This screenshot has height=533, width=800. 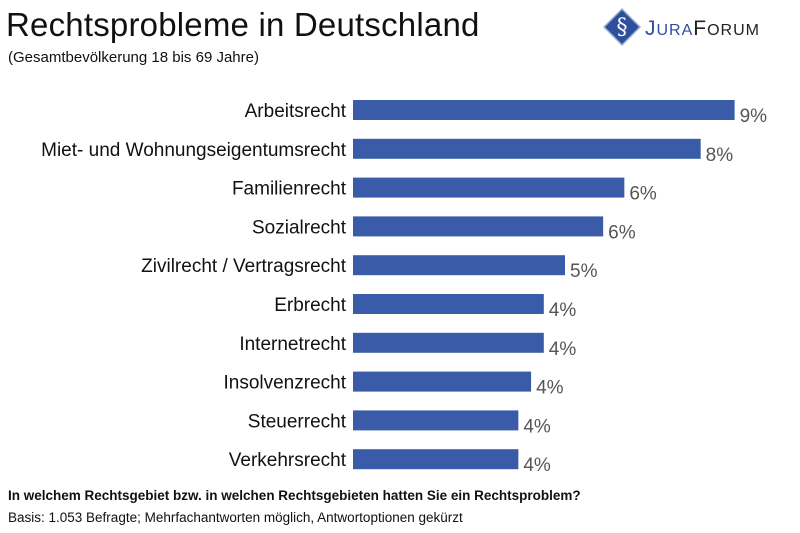 What do you see at coordinates (243, 24) in the screenshot?
I see `chart-title: Rechtsprobleme in Deutschland` at bounding box center [243, 24].